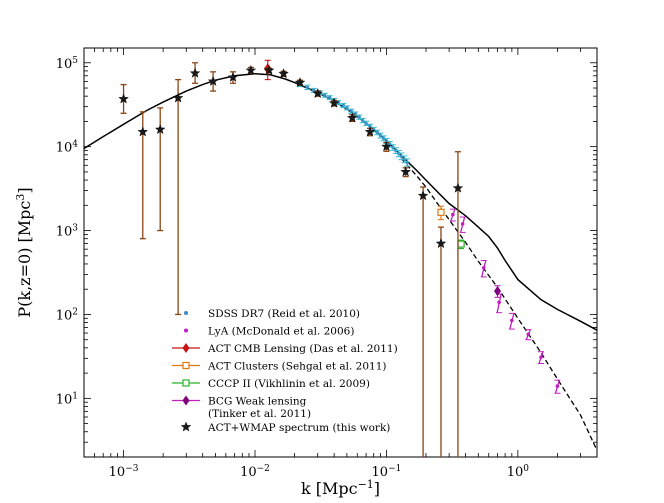  I want to click on x-tick-label: 10⁻², so click(255, 472).